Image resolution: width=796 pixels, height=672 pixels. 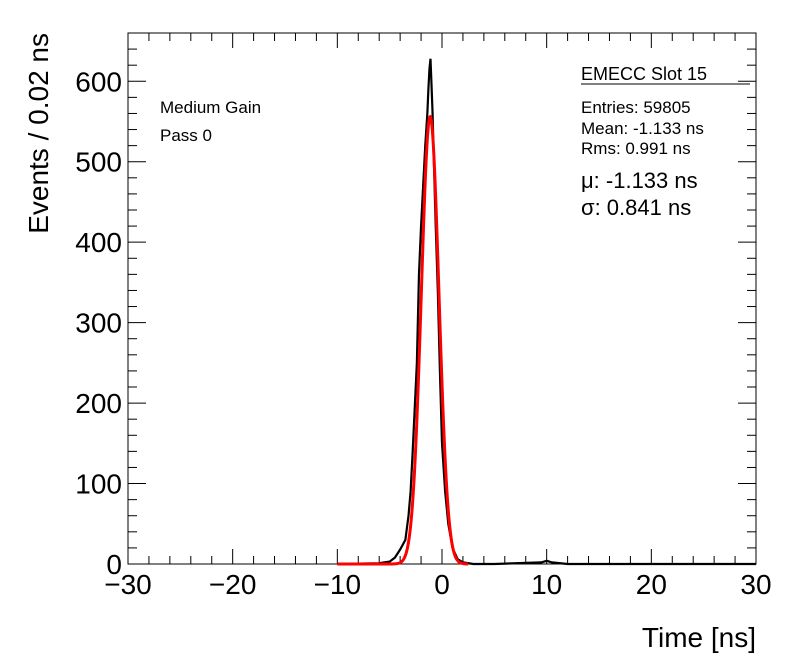 I want to click on mean-label: Mean: -1.133 ns, so click(x=642, y=128).